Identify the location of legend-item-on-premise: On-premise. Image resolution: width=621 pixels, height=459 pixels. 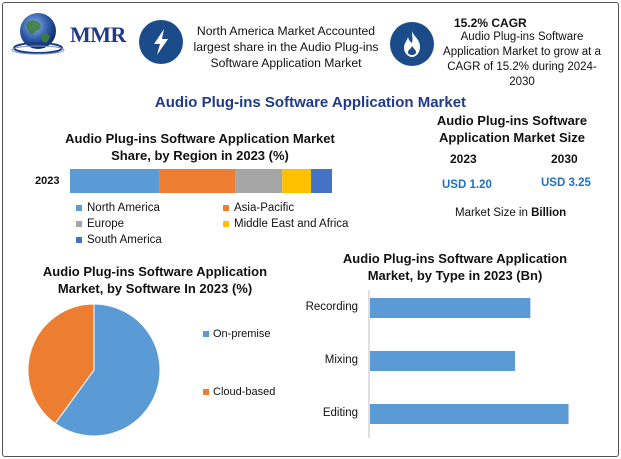
(236, 334).